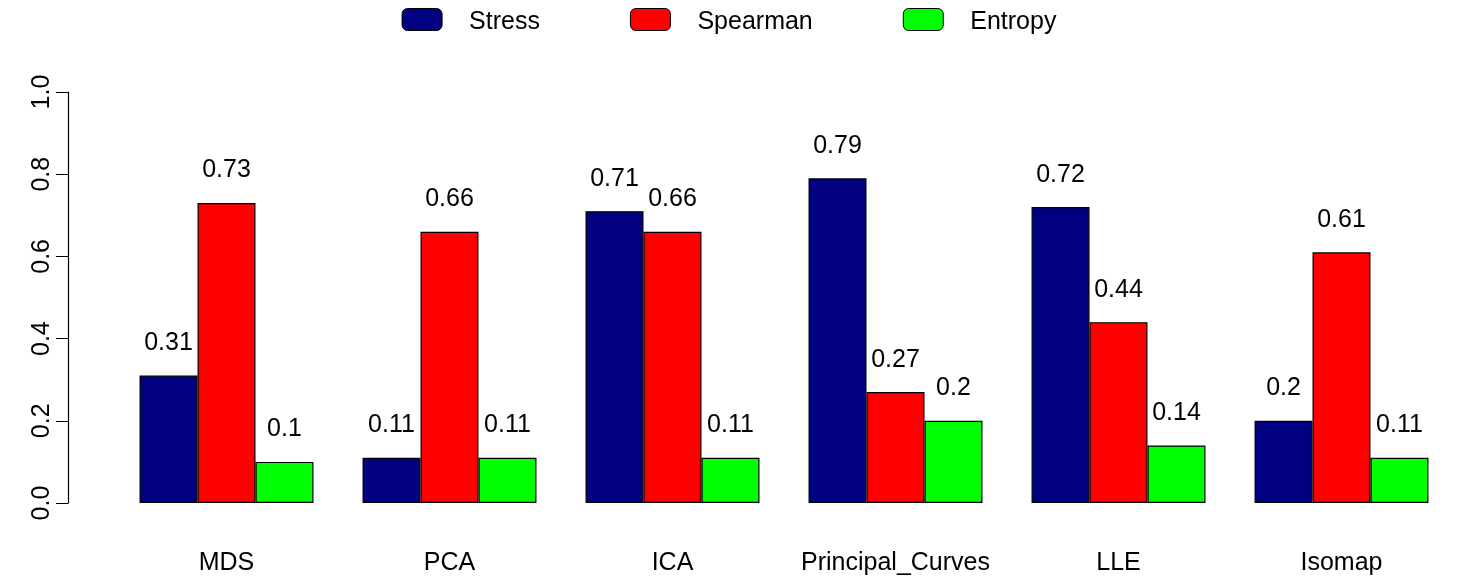  I want to click on data-label: 0.79, so click(837, 143).